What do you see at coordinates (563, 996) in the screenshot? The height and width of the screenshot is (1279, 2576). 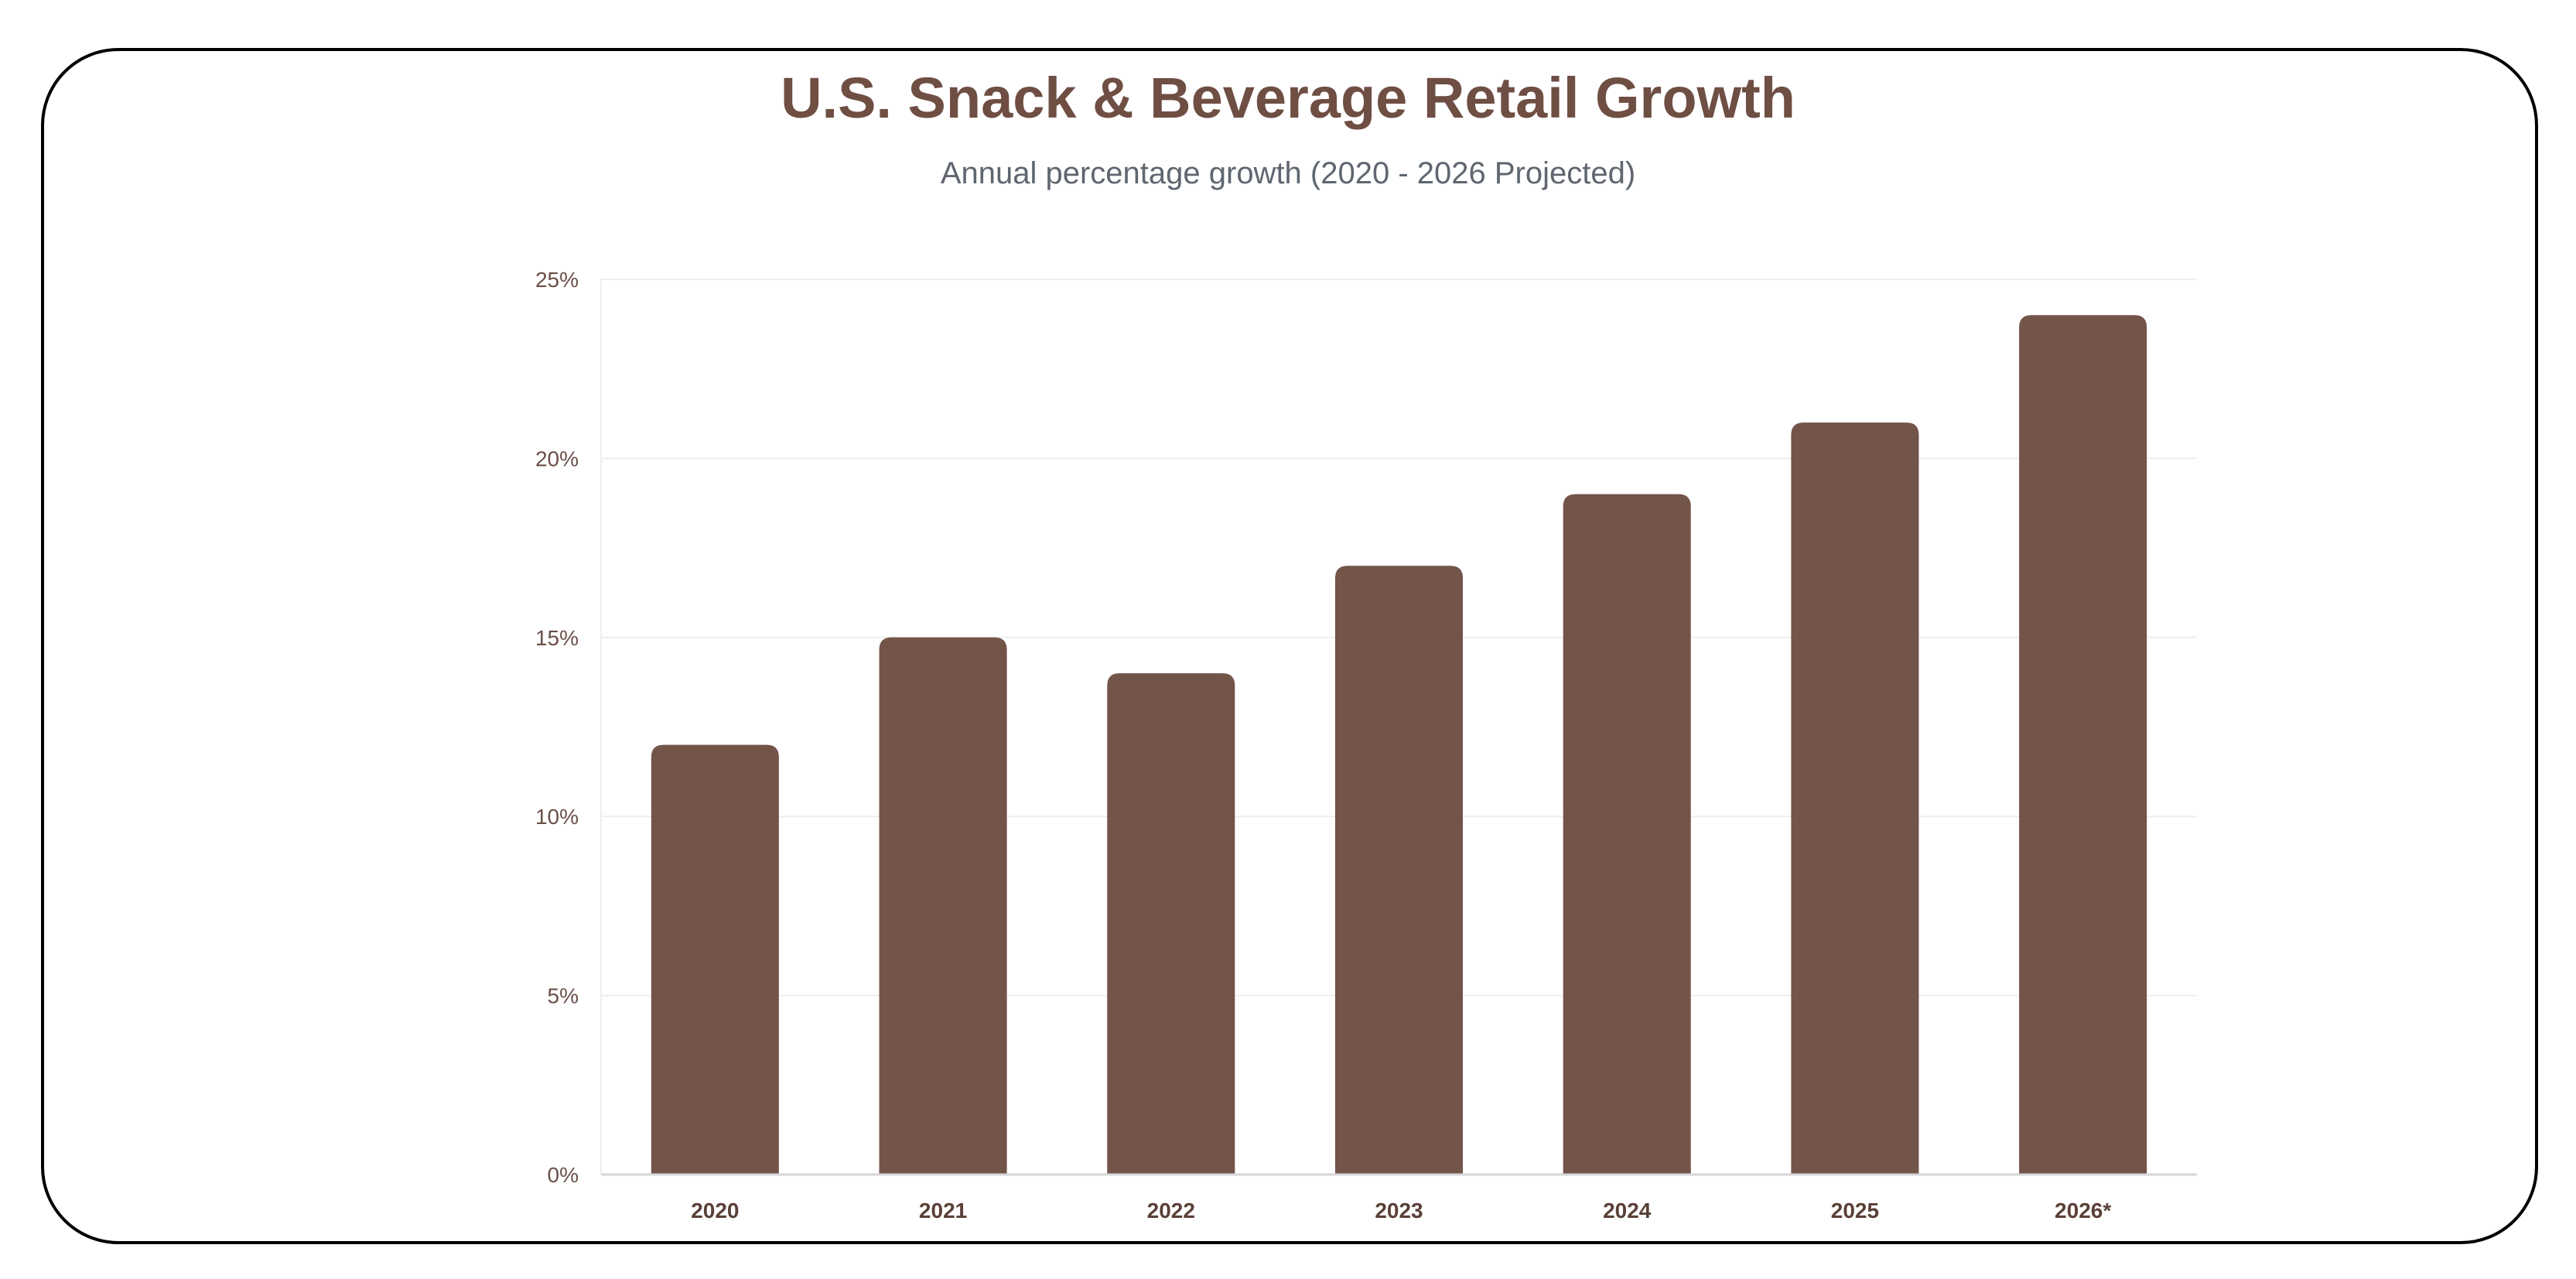 I see `y-tick-label: 5%` at bounding box center [563, 996].